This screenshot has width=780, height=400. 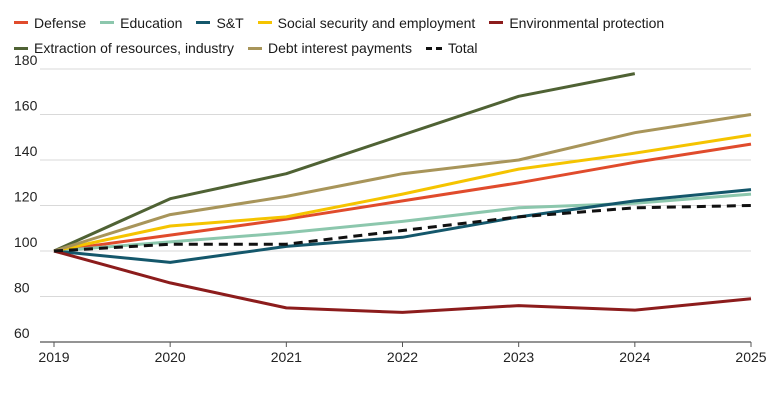 I want to click on x-tick-label: 2019, so click(x=53, y=357).